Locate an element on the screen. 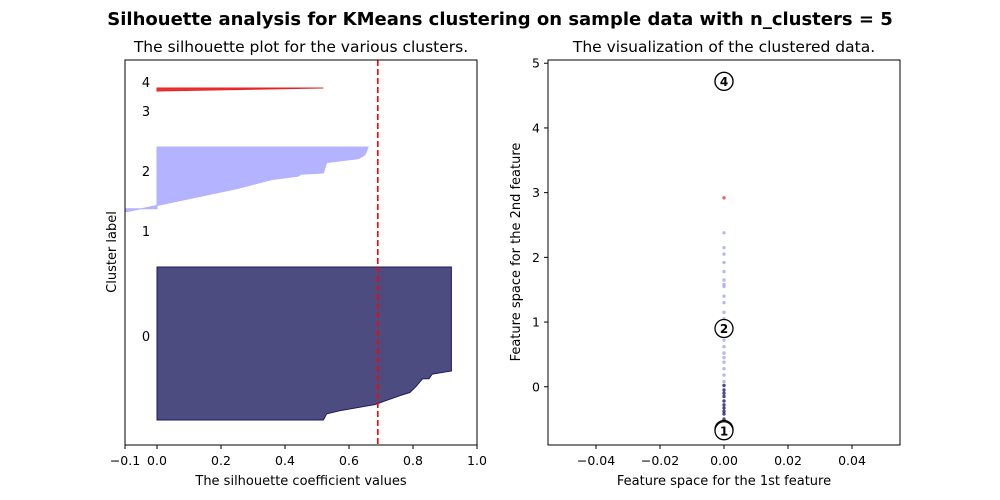 Image resolution: width=1000 pixels, height=500 pixels. scatter-y-label: Feature space for the 2nd feature is located at coordinates (516, 252).